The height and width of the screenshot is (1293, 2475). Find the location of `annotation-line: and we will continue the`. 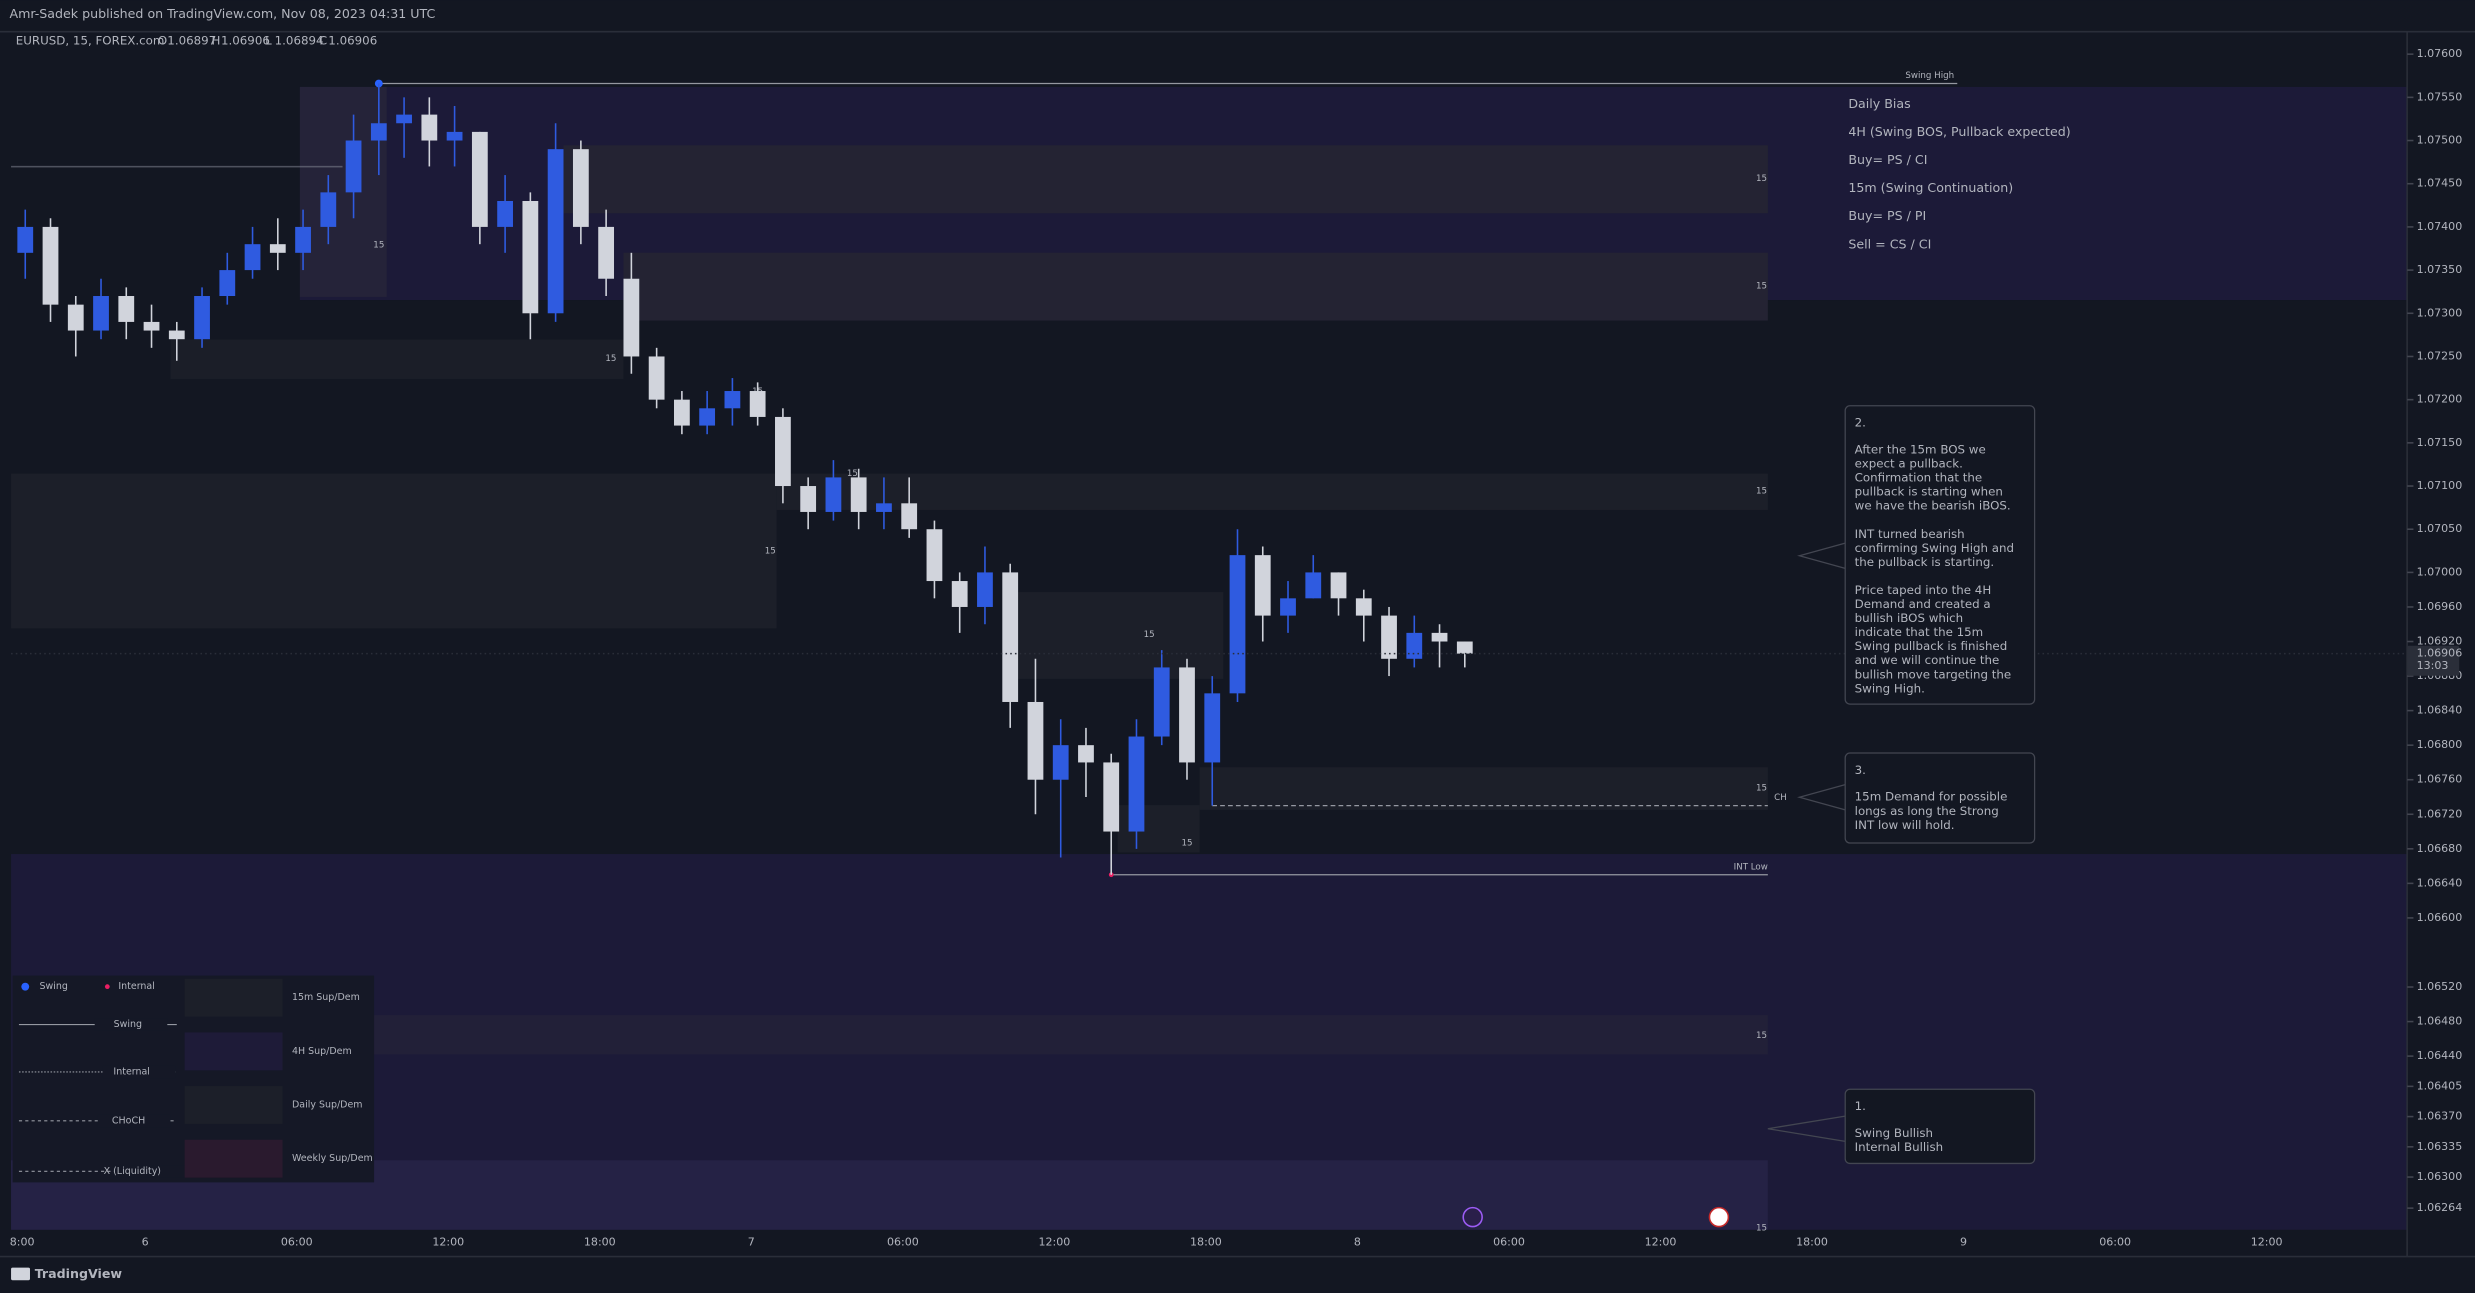

annotation-line: and we will continue the is located at coordinates (1927, 660).